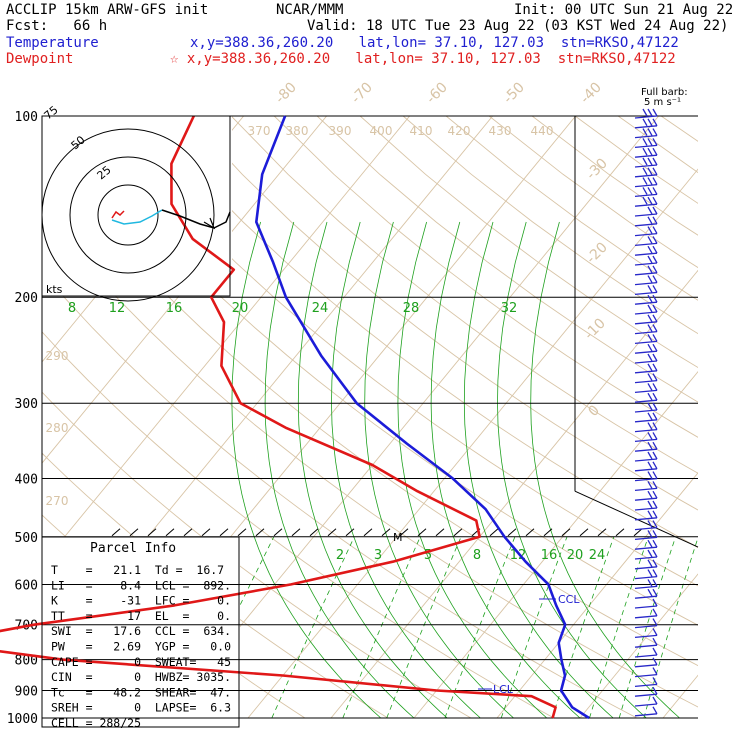 The image size is (740, 740). I want to click on mixing-ratio-line, so click(424, 627).